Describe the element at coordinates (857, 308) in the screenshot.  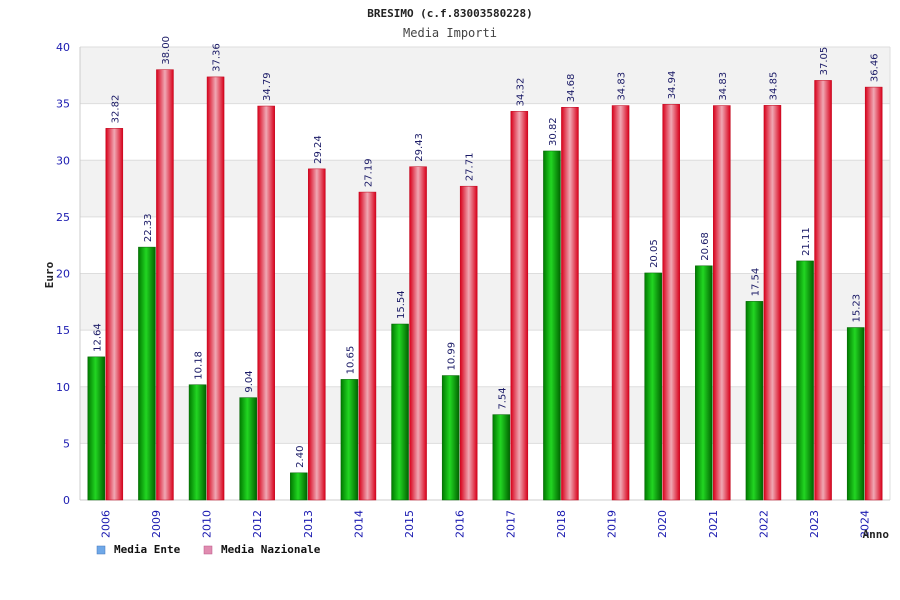
I see `bar-value-label: 15.23` at that location.